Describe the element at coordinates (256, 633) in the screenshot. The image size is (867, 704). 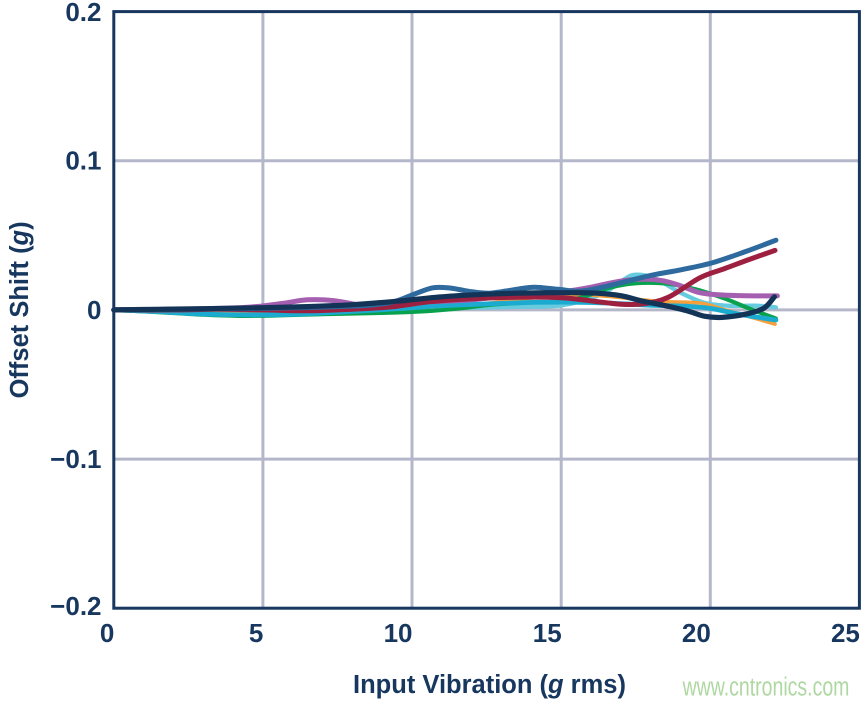
I see `svg-text: 5` at that location.